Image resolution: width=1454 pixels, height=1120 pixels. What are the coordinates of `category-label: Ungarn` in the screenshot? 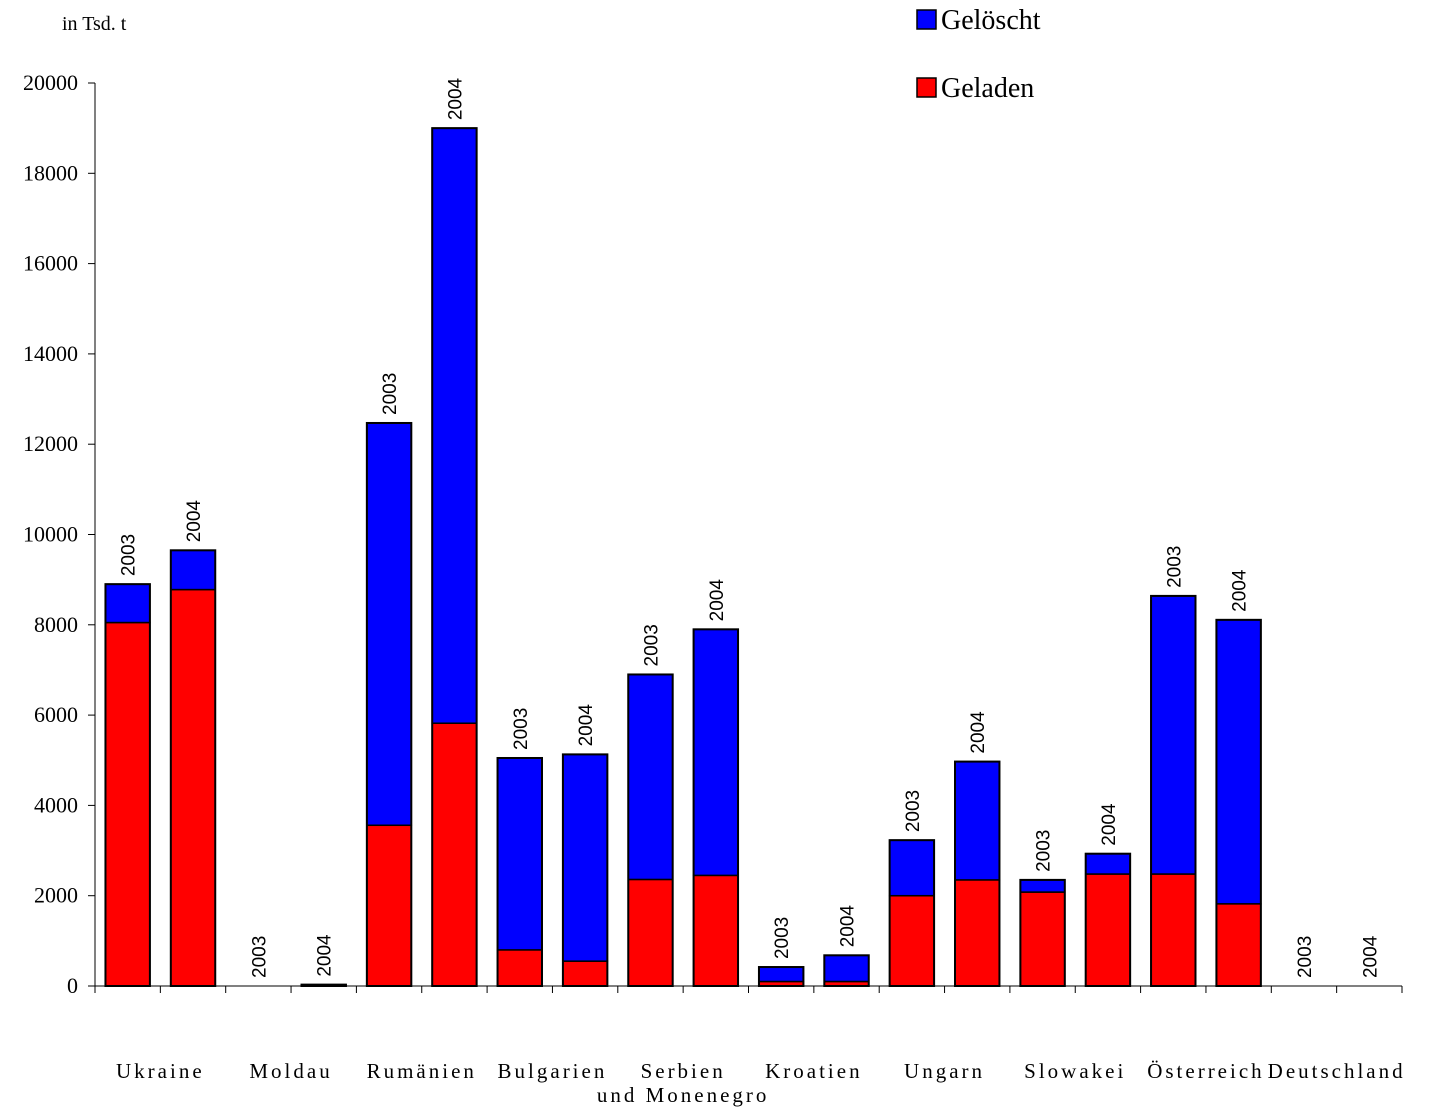 It's located at (944, 1071).